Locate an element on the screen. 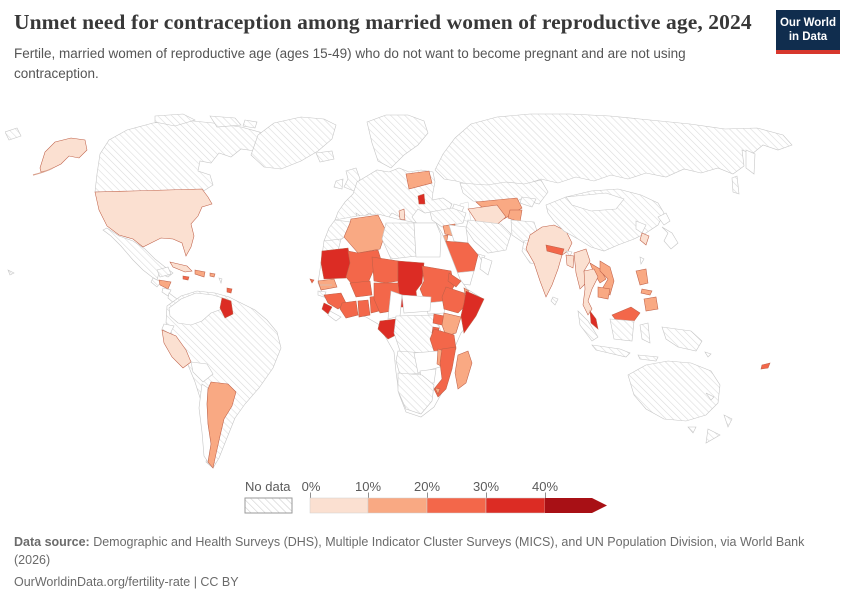 Image resolution: width=850 pixels, height=600 pixels. region-lesser-antilles is located at coordinates (220, 280).